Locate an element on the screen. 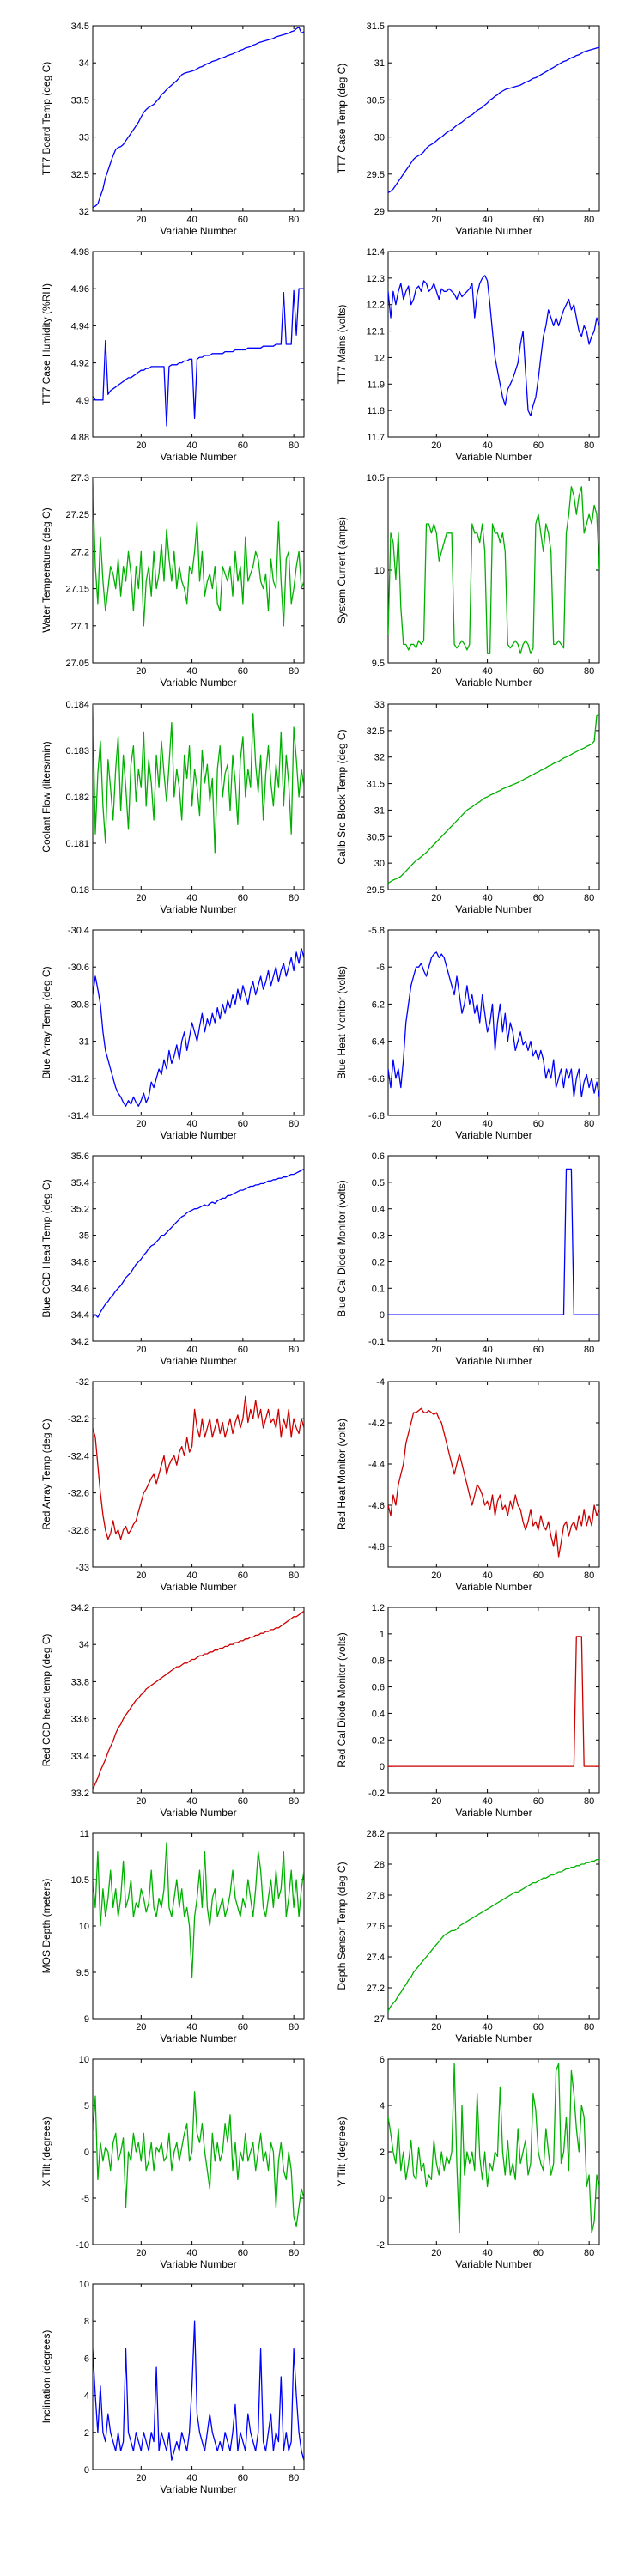 This screenshot has height=2576, width=644. y-tick-label: 11.9 is located at coordinates (376, 385).